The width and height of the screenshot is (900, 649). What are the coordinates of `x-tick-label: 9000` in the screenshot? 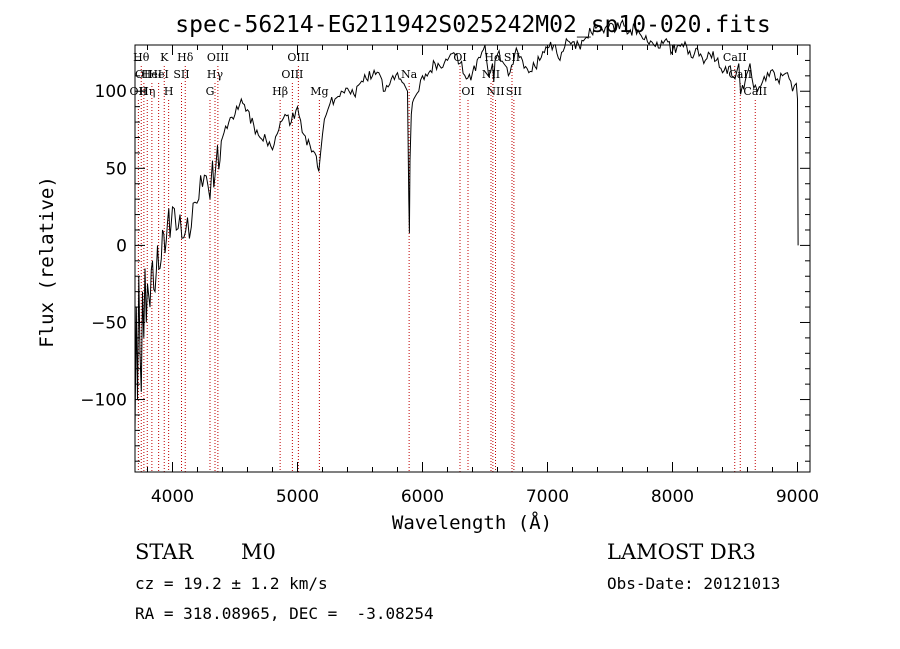 It's located at (797, 497).